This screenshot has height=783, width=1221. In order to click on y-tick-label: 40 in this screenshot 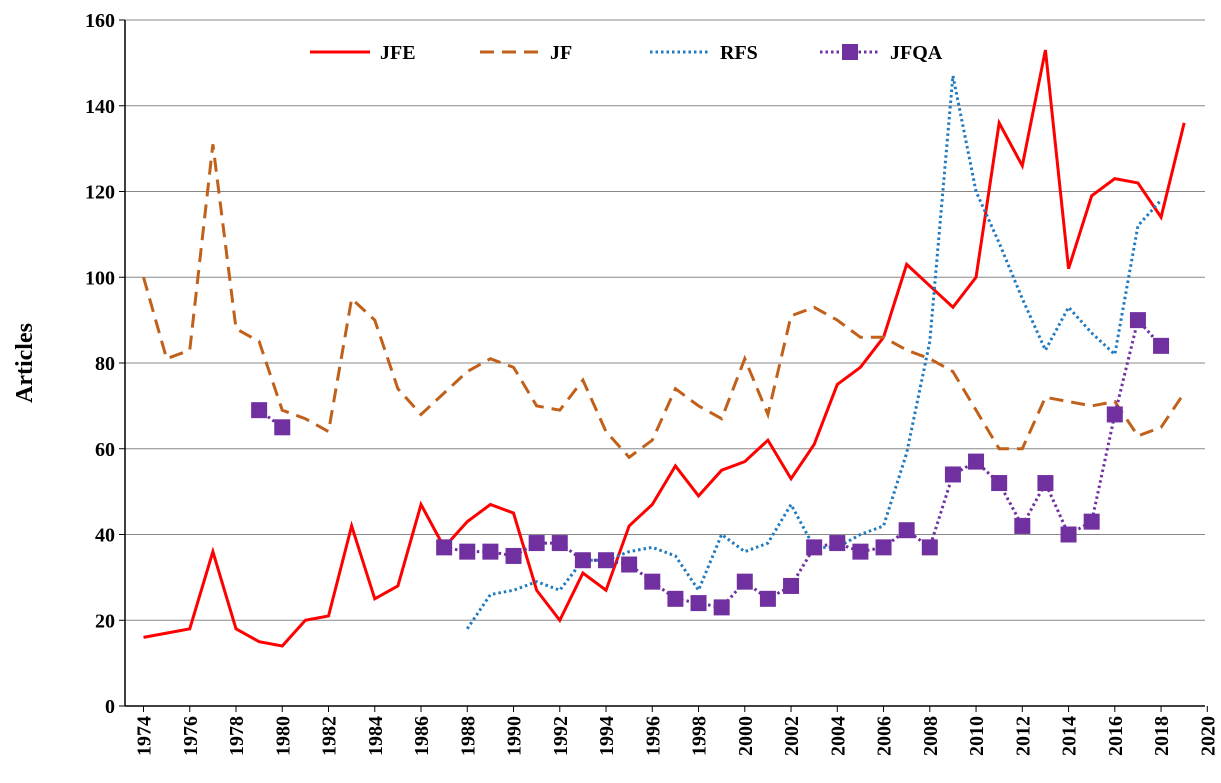, I will do `click(105, 536)`.